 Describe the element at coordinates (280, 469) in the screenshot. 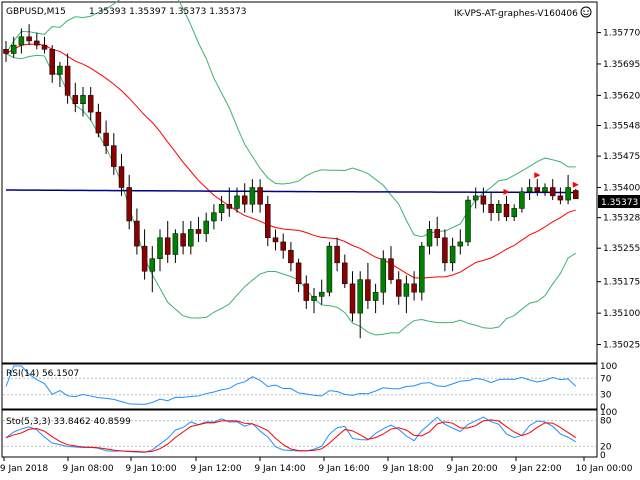

I see `time-label: 9 Jan 14:00` at that location.